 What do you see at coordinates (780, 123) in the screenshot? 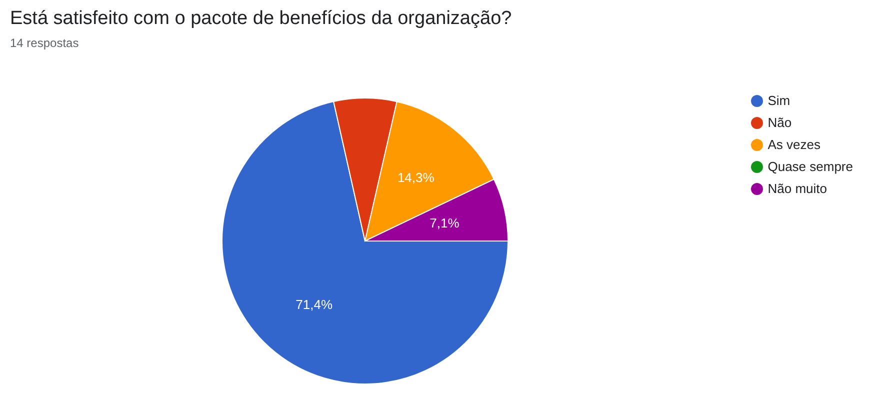
I see `legend-label: Não` at bounding box center [780, 123].